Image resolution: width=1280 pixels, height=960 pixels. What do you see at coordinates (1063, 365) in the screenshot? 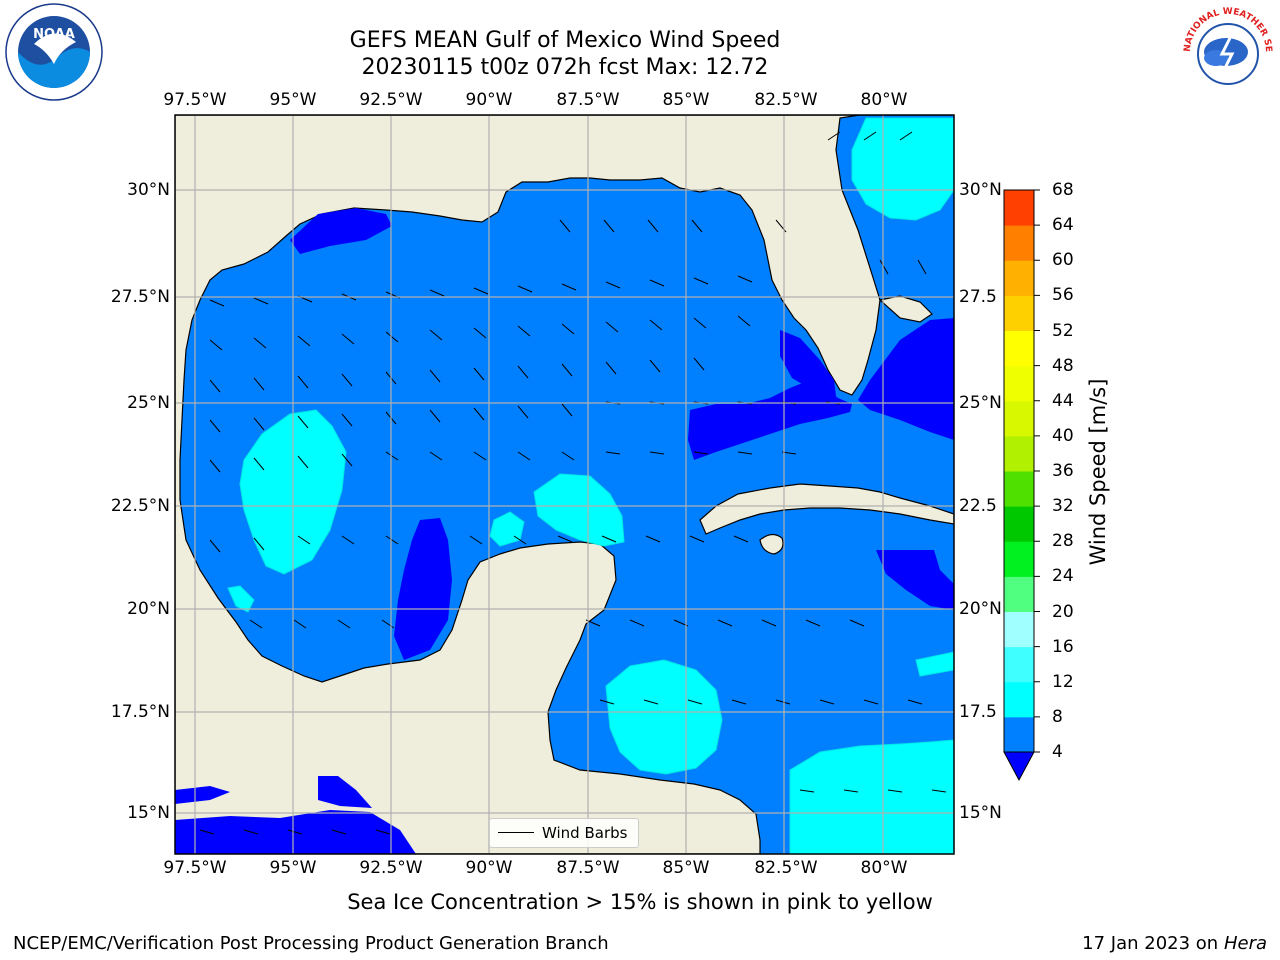
I see `colorbar-tick-label: 48` at bounding box center [1063, 365].